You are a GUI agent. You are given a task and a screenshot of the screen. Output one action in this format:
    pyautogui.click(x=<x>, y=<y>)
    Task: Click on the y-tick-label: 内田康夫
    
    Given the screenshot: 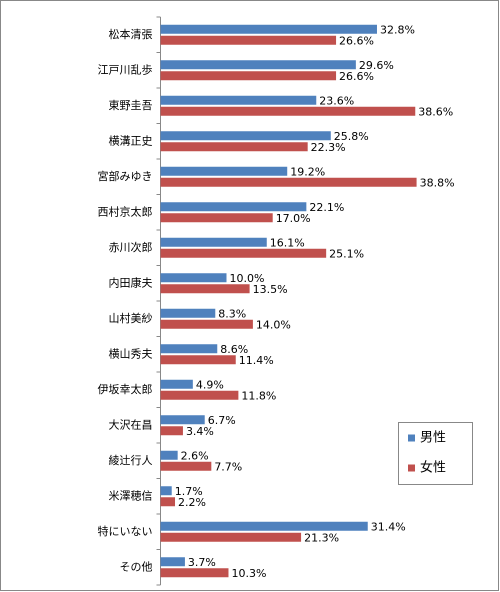 What is the action you would take?
    pyautogui.click(x=131, y=282)
    